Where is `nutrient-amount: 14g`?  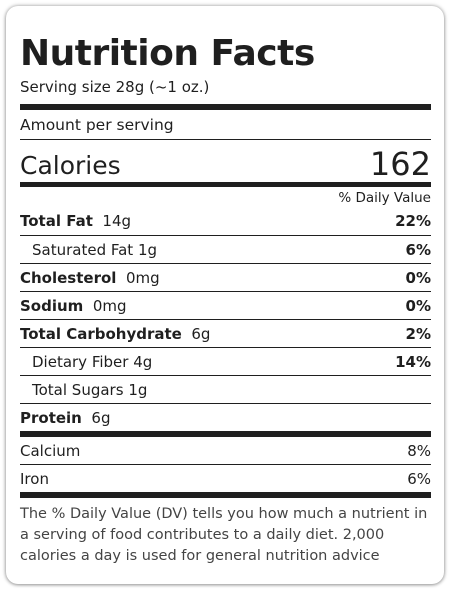 nutrient-amount: 14g is located at coordinates (117, 221).